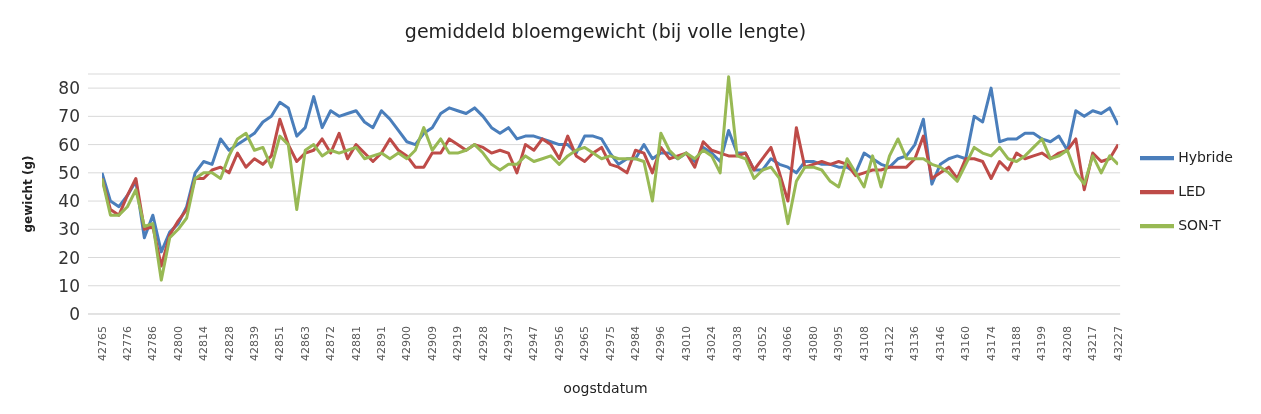 Image resolution: width=1261 pixels, height=414 pixels. I want to click on x-tick-label: 43080, so click(813, 343).